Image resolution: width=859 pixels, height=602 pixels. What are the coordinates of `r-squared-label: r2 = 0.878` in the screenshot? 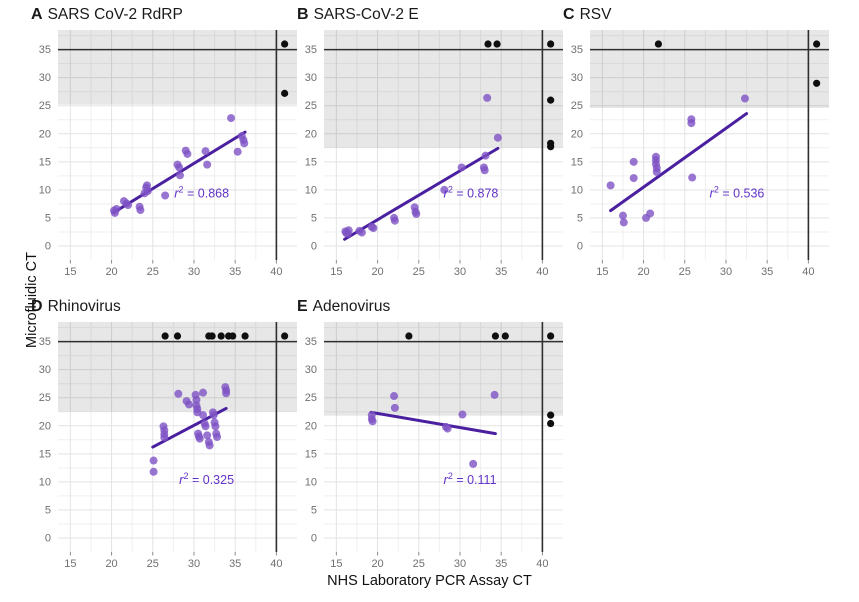 It's located at (471, 193).